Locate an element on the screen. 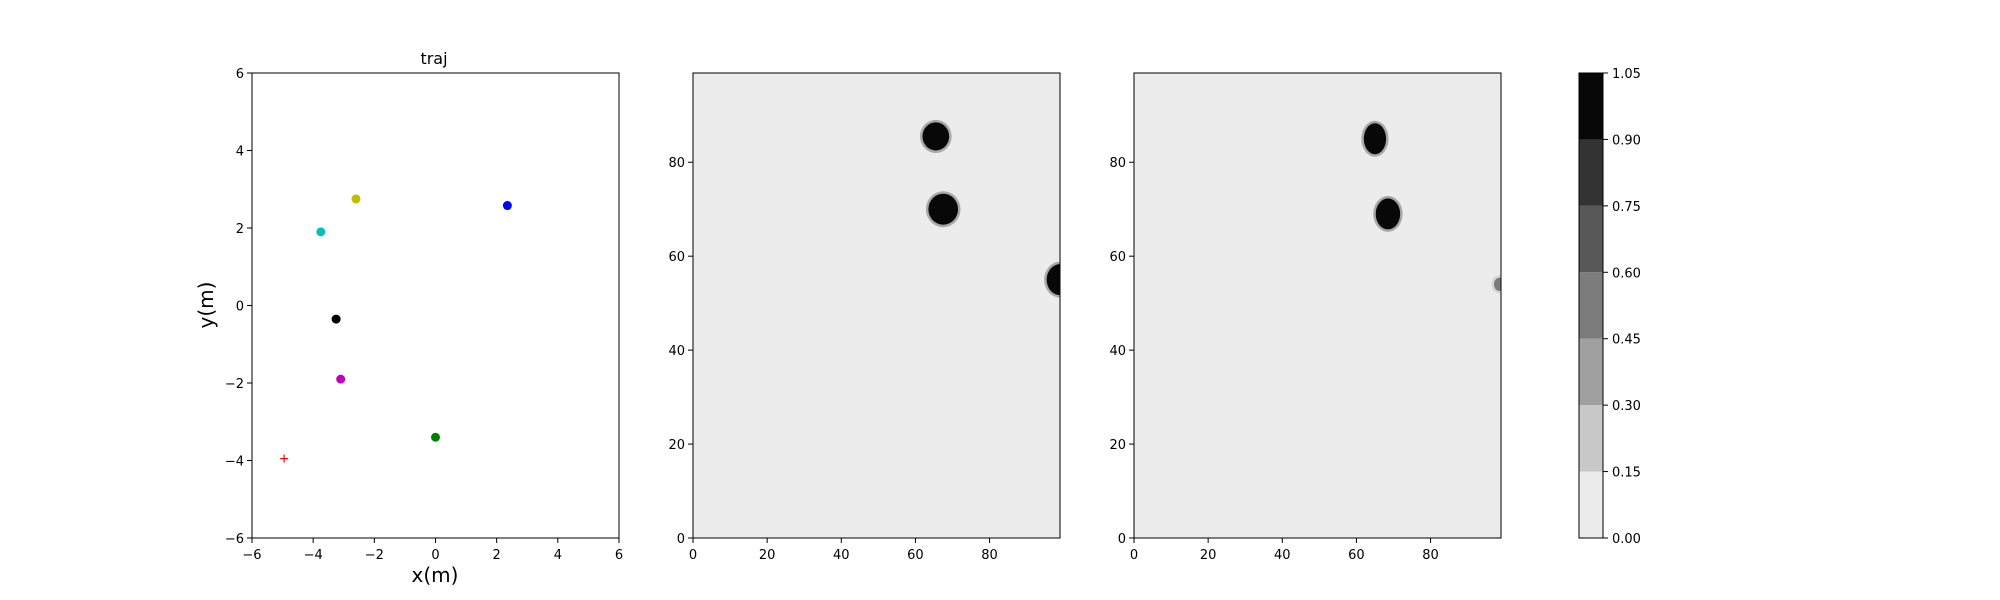 The image size is (2000, 600). map-1-frame is located at coordinates (876, 305).